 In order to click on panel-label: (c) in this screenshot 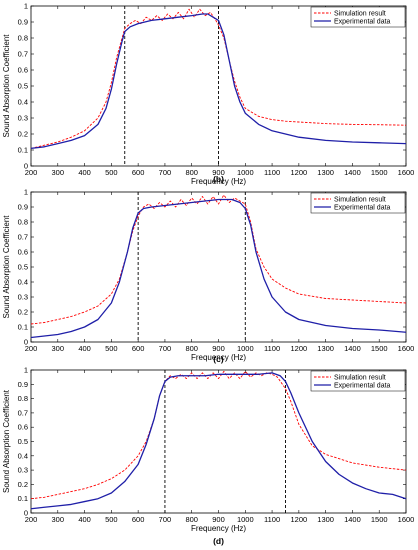, I will do `click(218, 359)`.